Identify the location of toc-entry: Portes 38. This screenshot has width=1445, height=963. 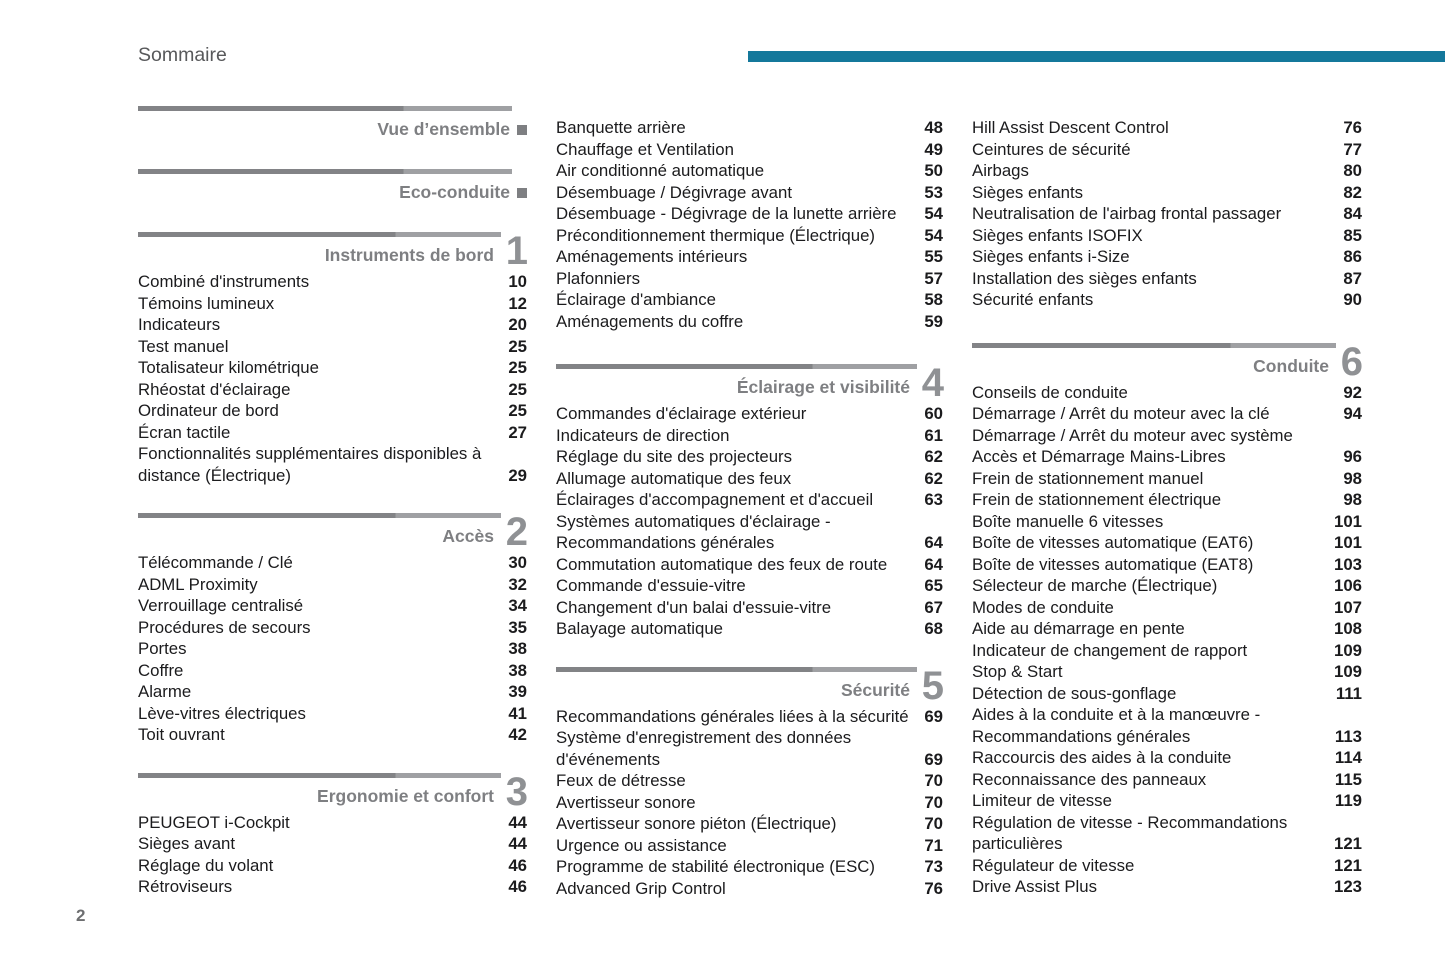
(332, 649).